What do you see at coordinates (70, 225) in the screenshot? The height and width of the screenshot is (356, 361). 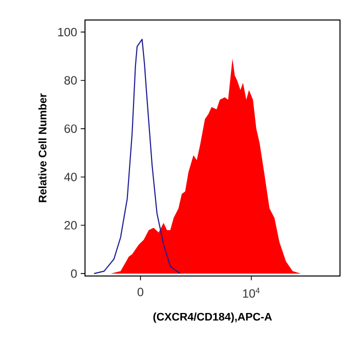 I see `y-tick-label: 20` at bounding box center [70, 225].